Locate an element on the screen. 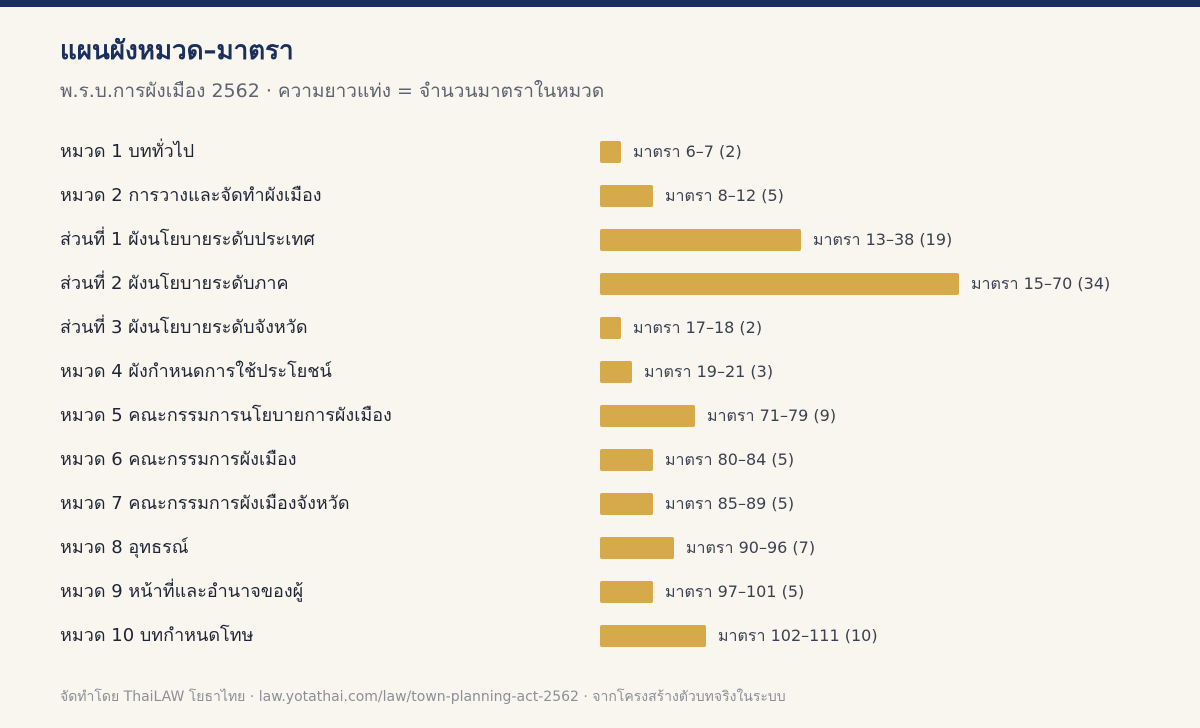  data-label: มาตรา 17–18 (2) is located at coordinates (698, 327).